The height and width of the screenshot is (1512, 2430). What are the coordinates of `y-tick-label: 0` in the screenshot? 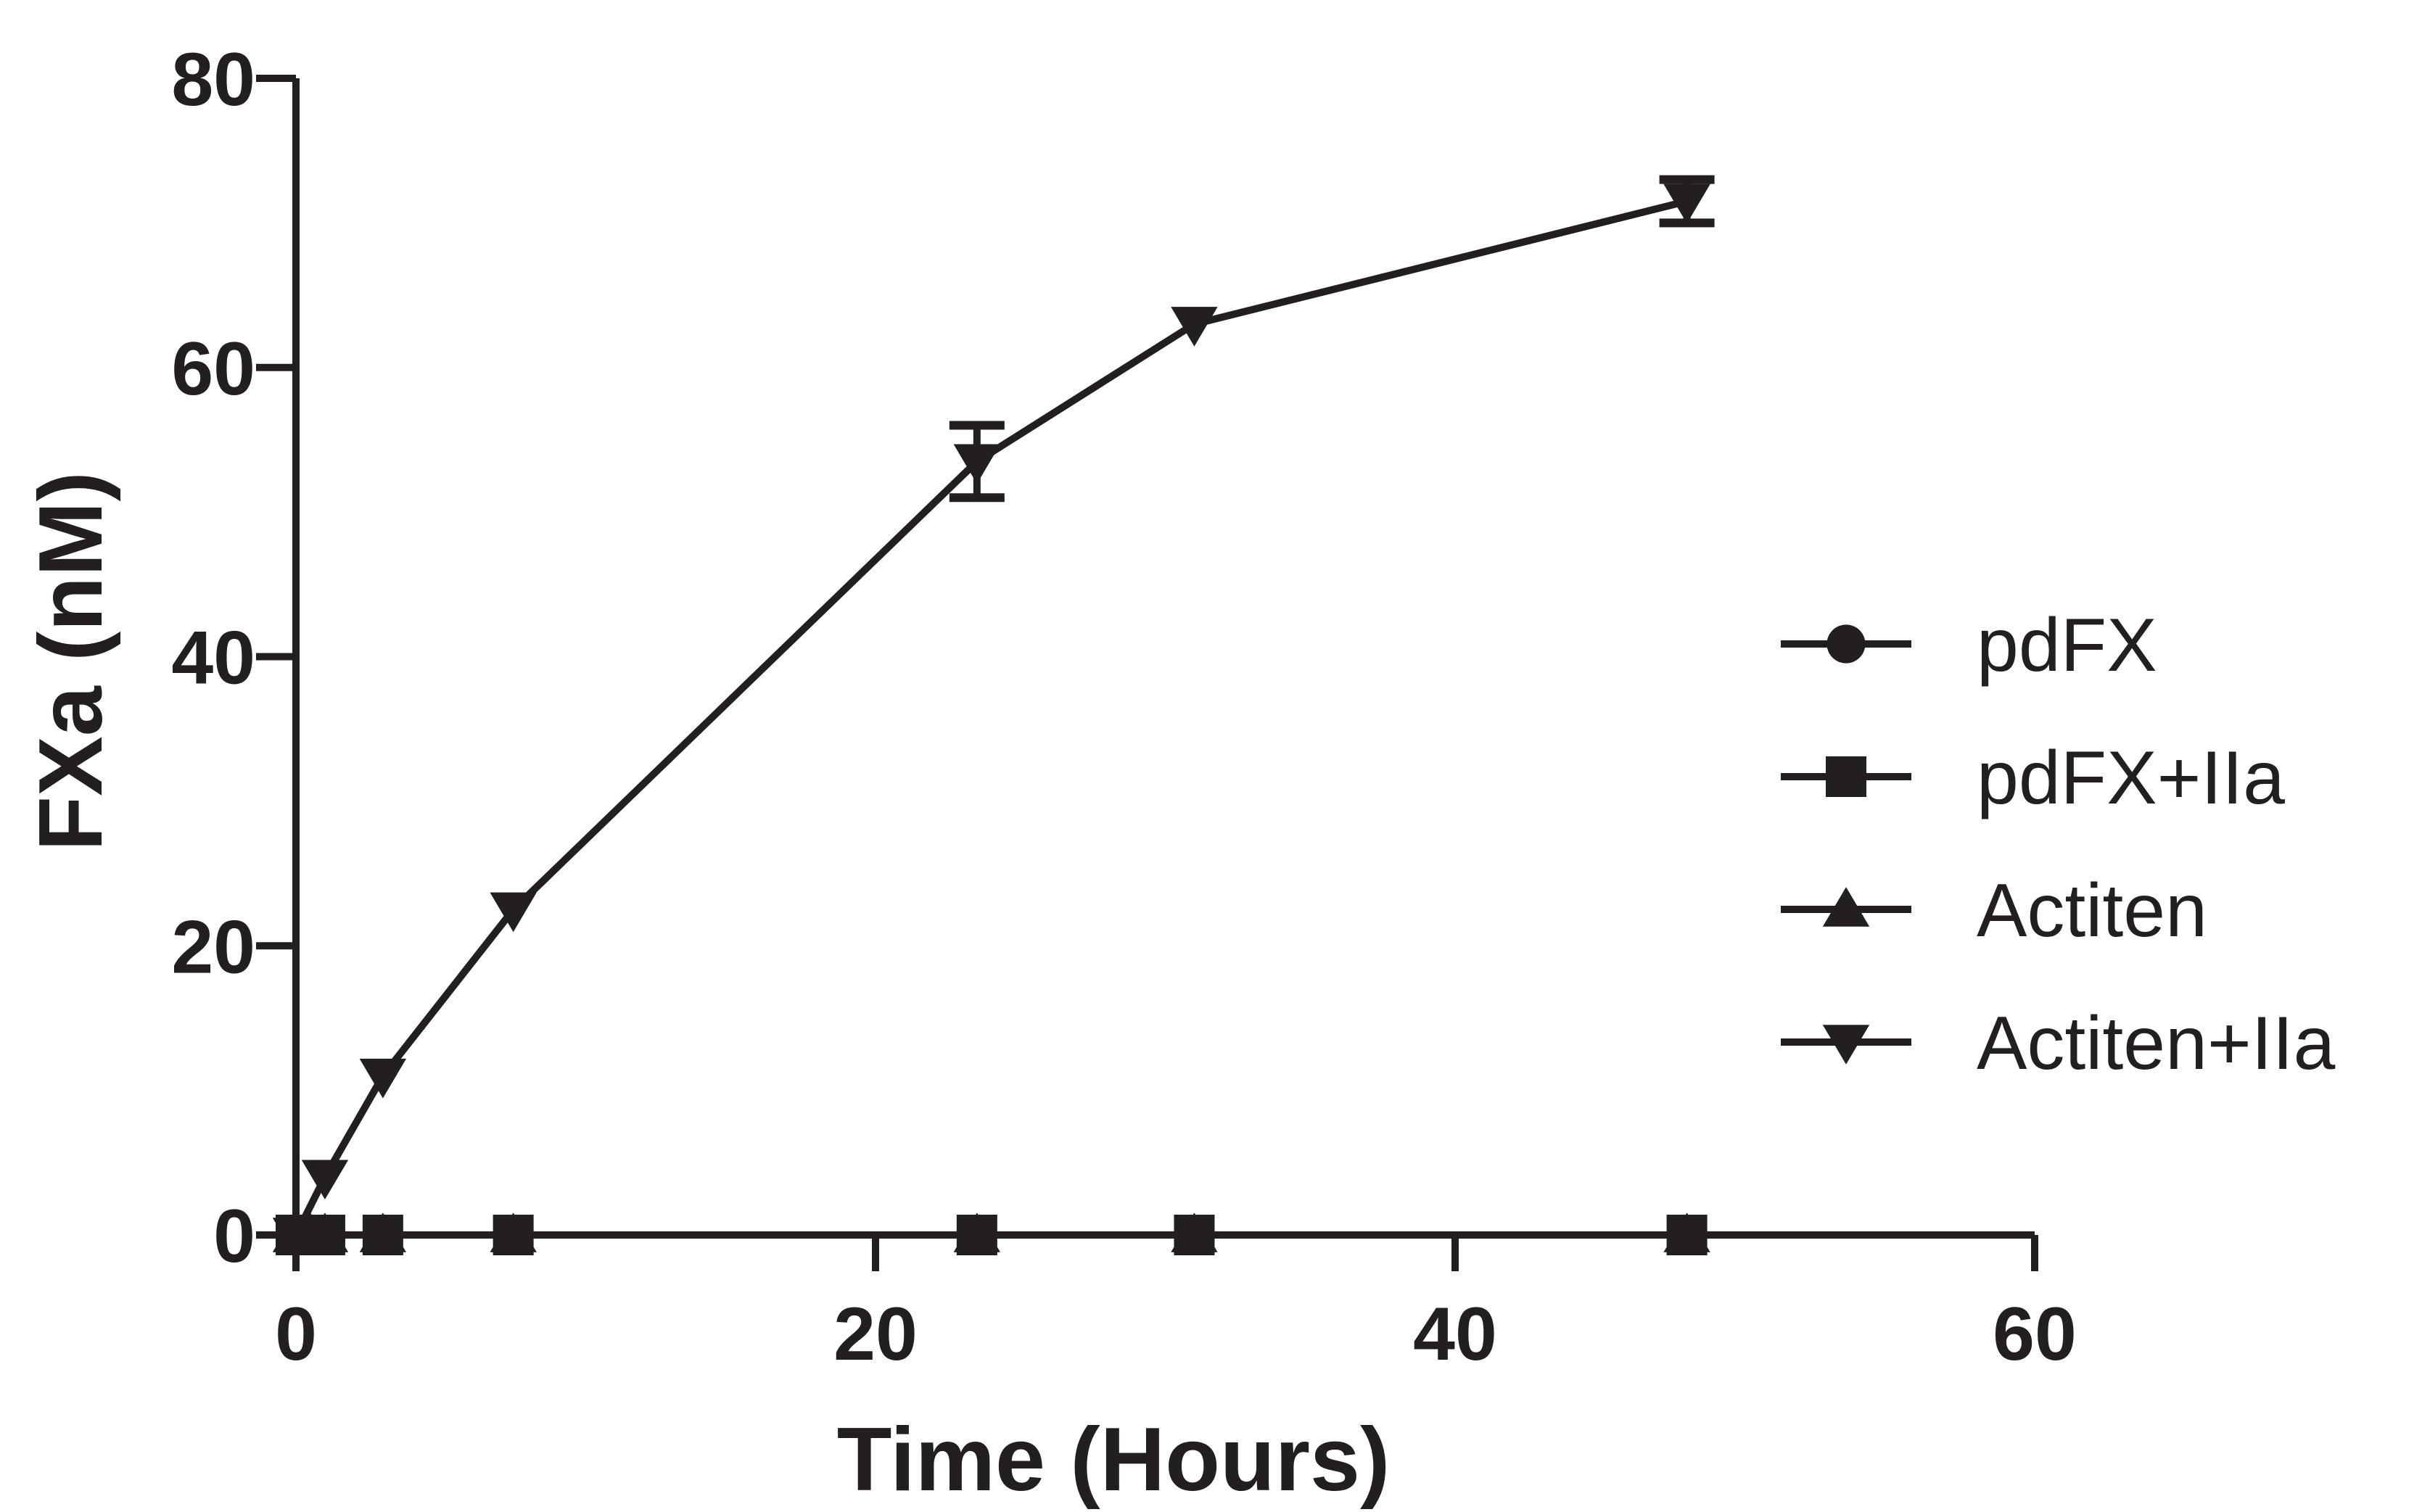 It's located at (234, 1236).